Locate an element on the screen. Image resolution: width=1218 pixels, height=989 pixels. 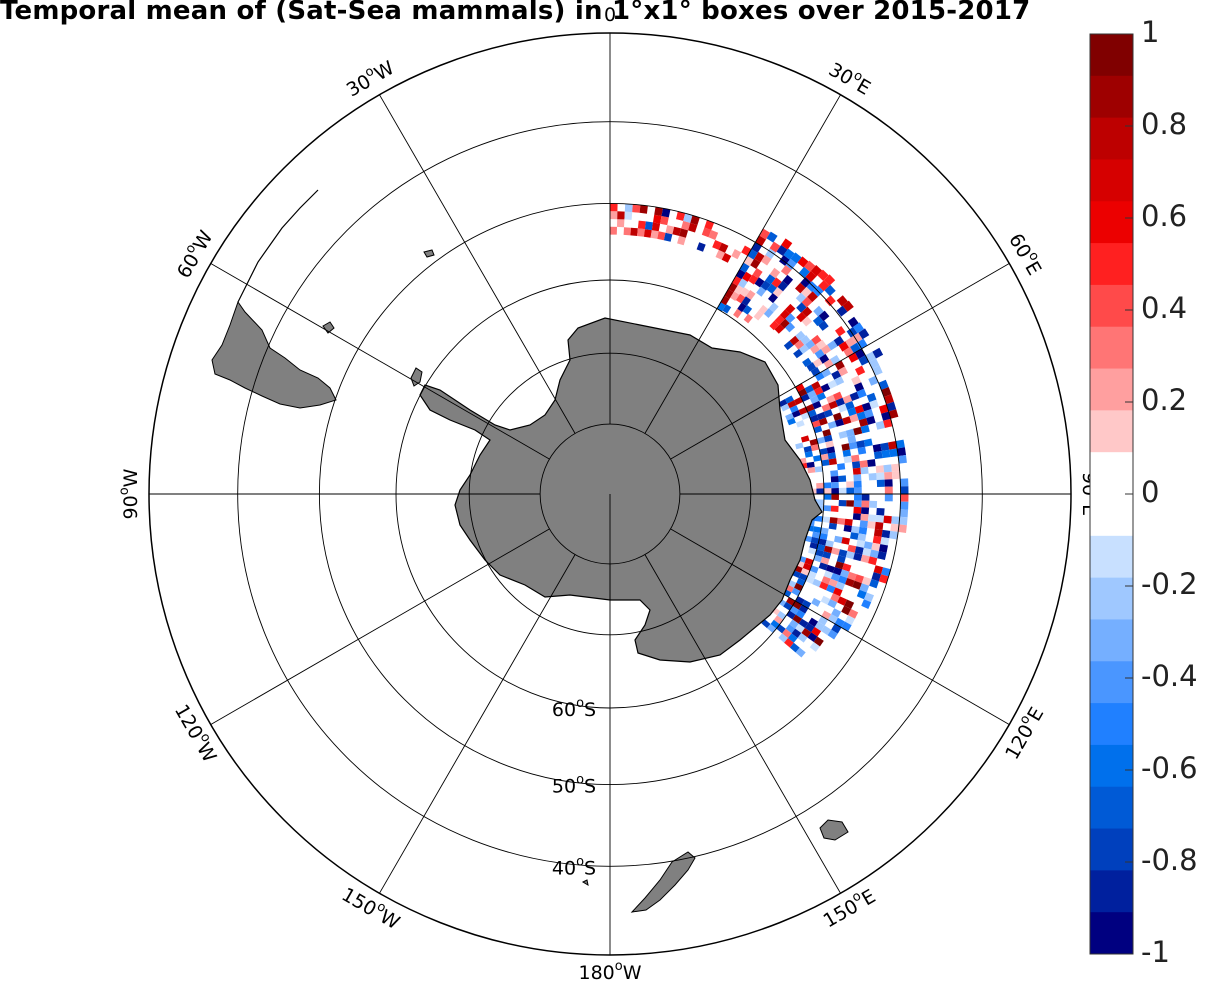
meridian-label: 30oW is located at coordinates (369, 77).